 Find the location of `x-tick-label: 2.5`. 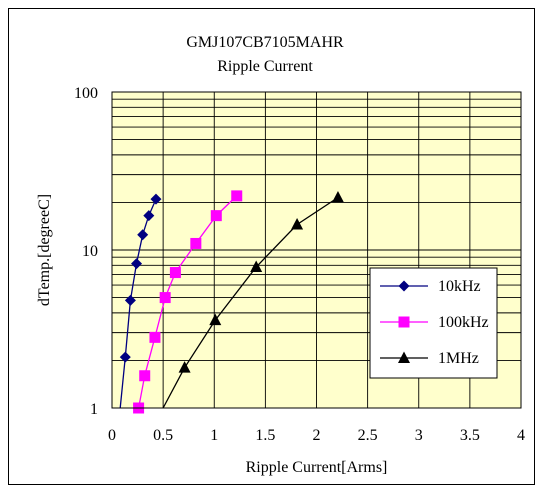

x-tick-label: 2.5 is located at coordinates (368, 435).